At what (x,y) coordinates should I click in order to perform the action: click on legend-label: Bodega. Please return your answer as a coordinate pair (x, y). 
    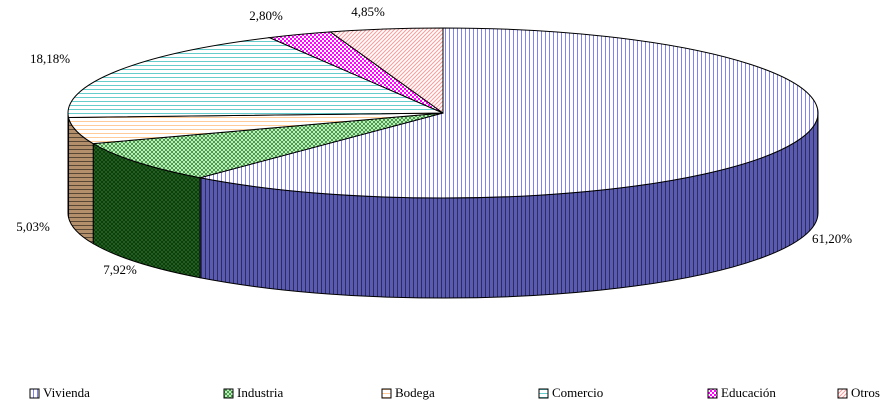
    Looking at the image, I should click on (415, 392).